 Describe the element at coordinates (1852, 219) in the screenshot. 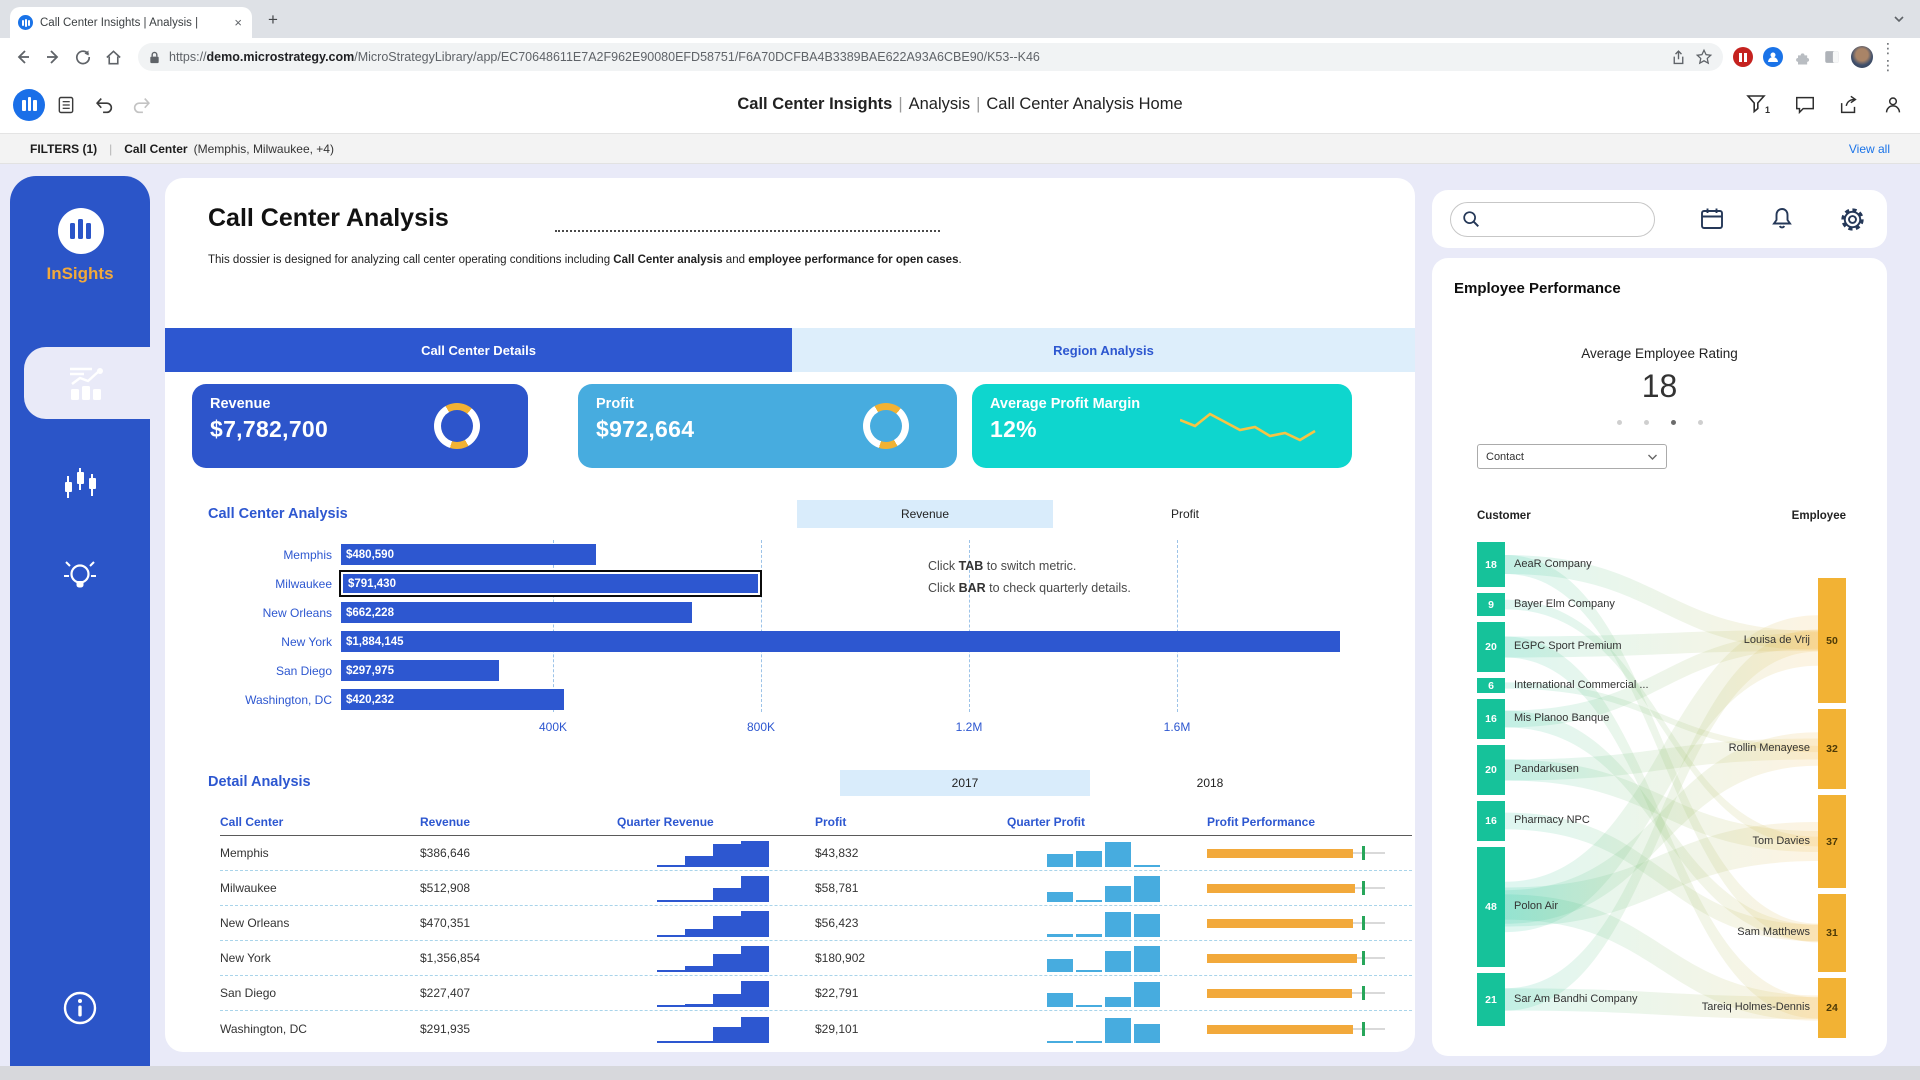

I see `gear-icon` at that location.